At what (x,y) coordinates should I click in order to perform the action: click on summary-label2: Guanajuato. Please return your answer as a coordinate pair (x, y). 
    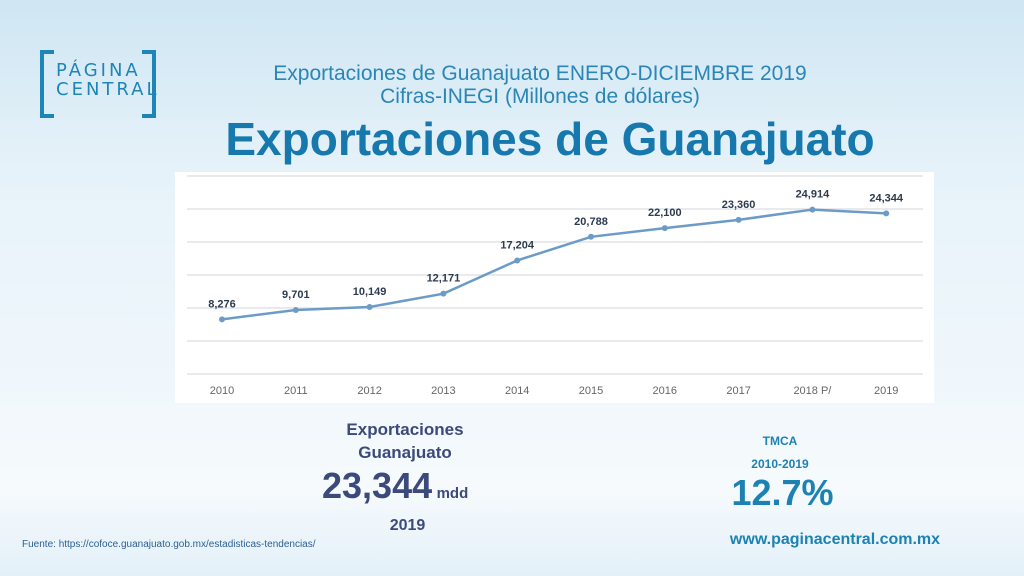
    Looking at the image, I should click on (405, 452).